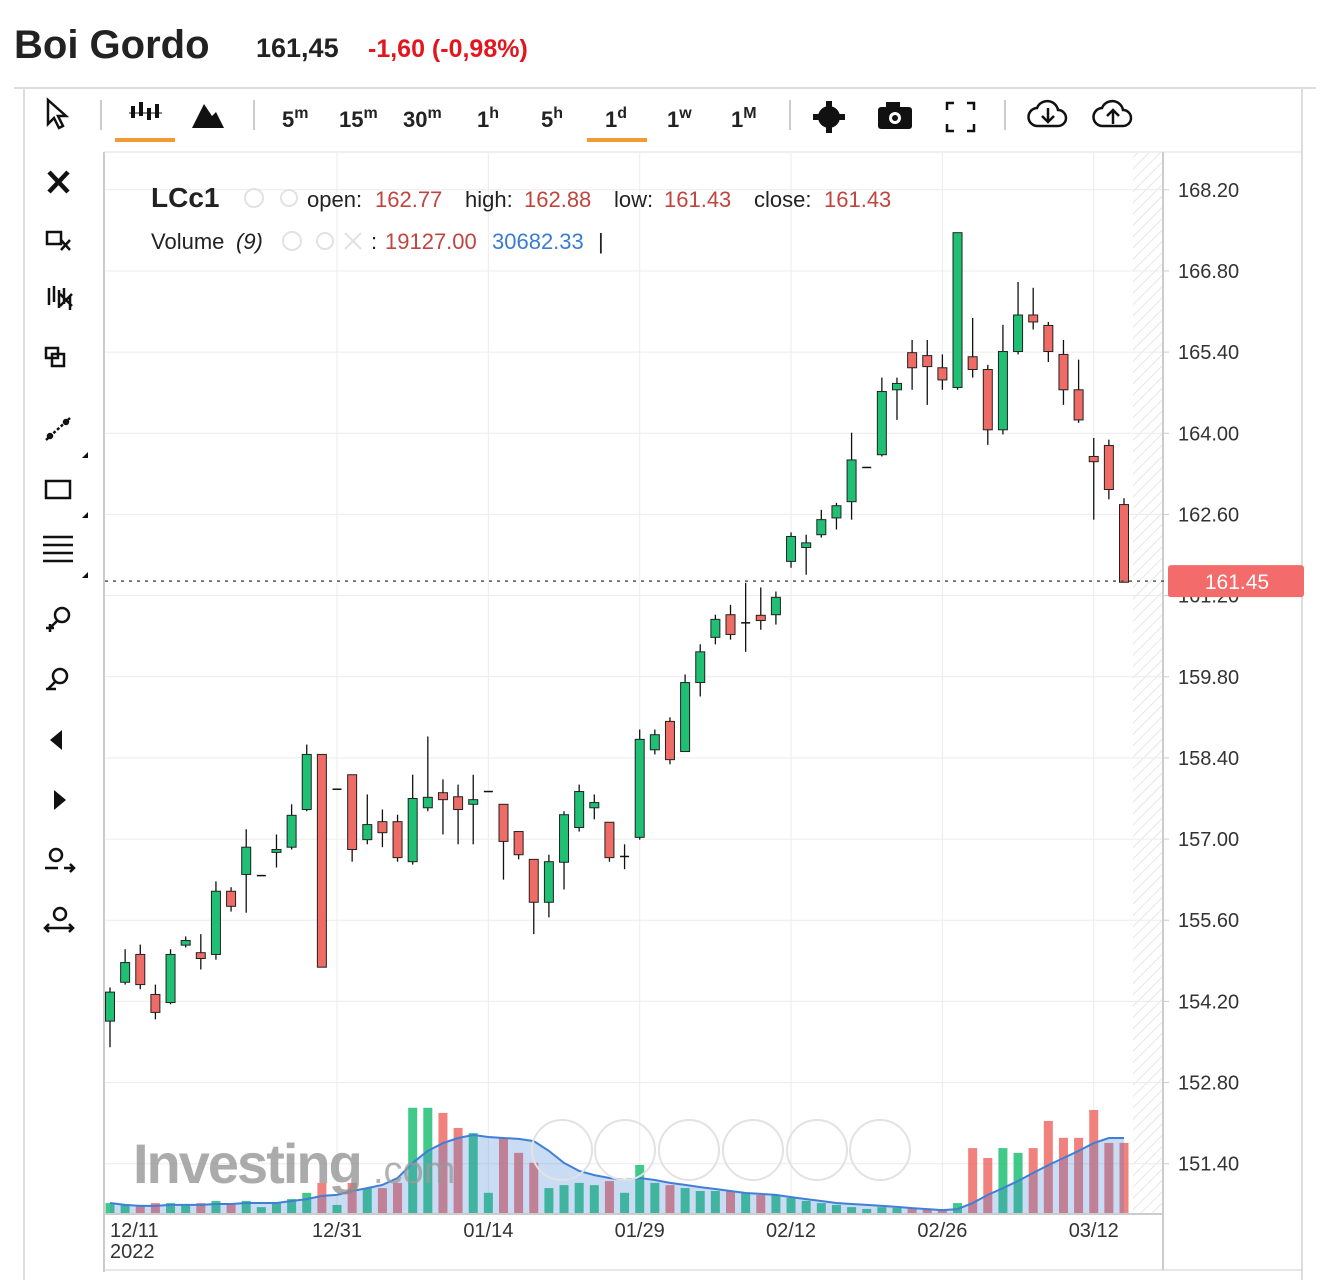 This screenshot has width=1324, height=1282. Describe the element at coordinates (408, 199) in the screenshot. I see `legend-value: 162.77` at that location.